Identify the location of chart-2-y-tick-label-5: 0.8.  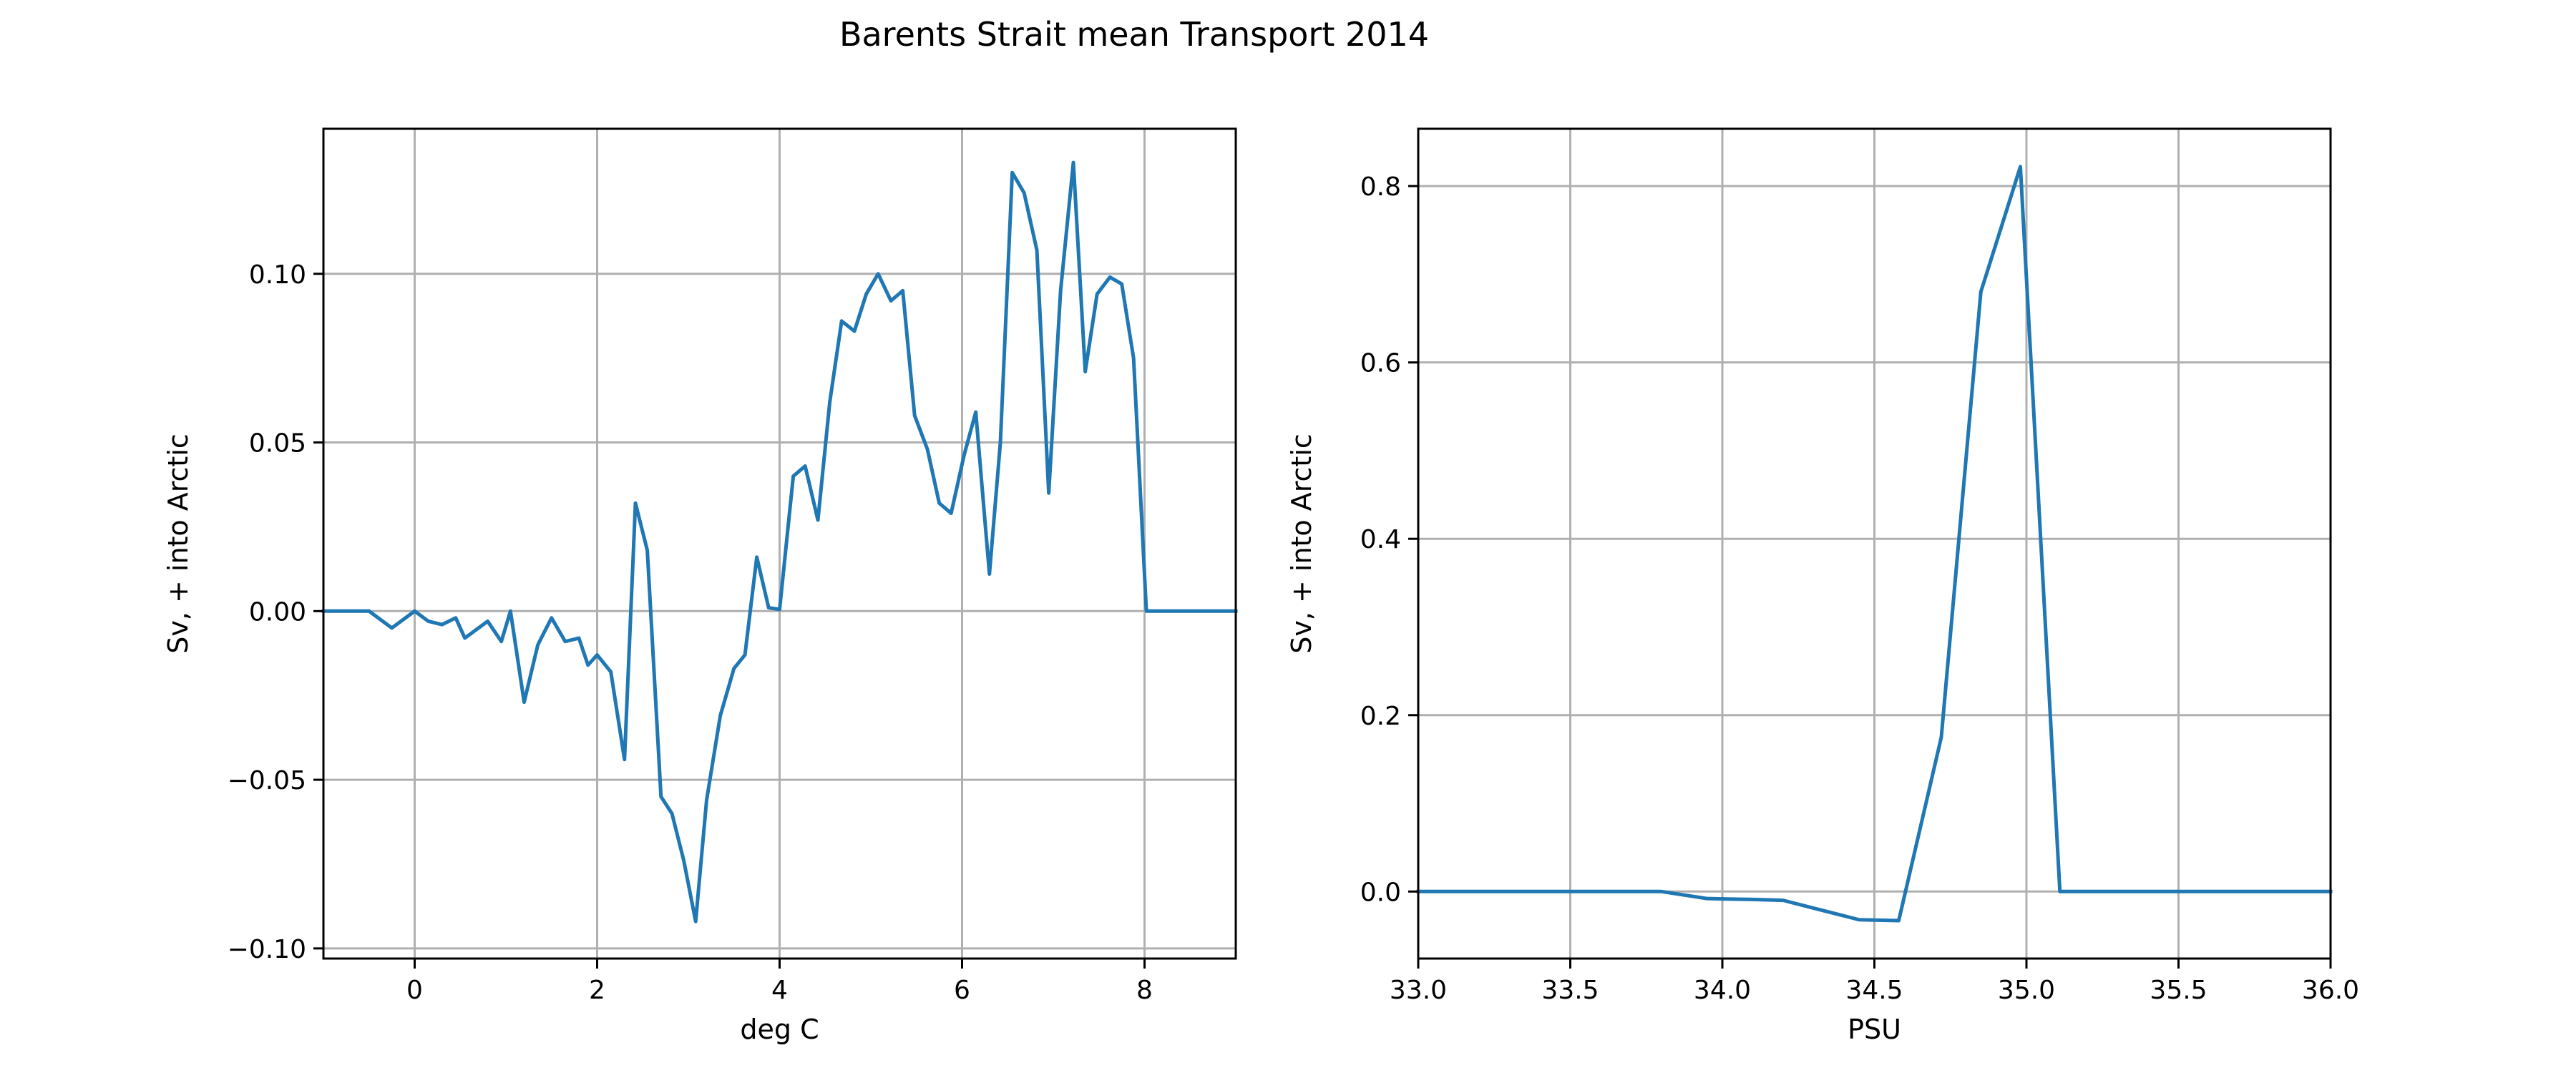
(1380, 187).